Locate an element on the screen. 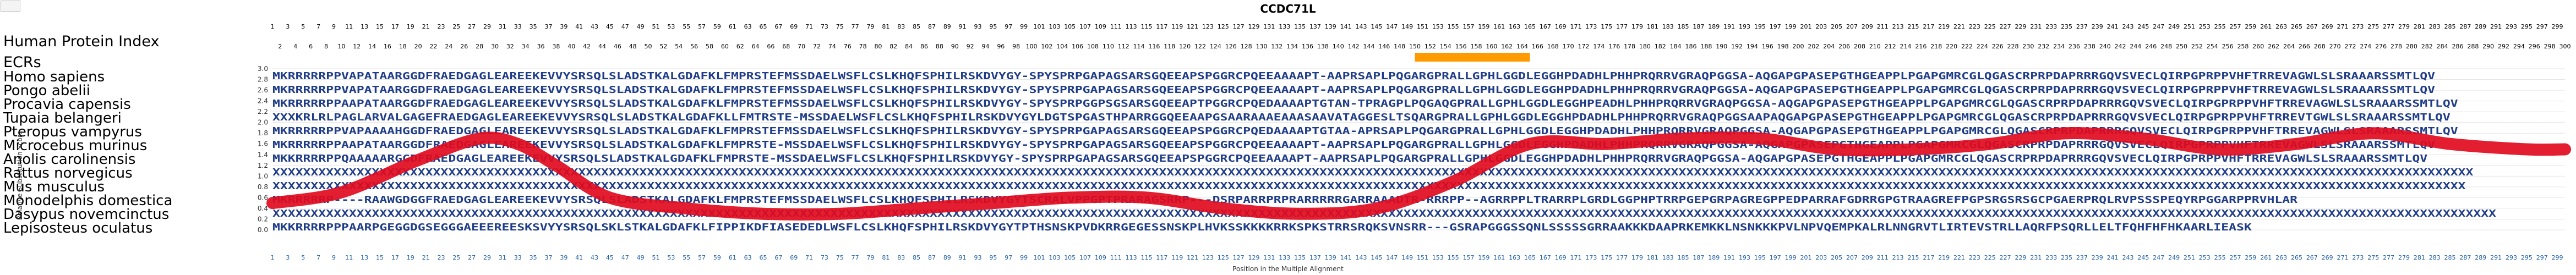  index-tick-label: 100 is located at coordinates (1032, 47).